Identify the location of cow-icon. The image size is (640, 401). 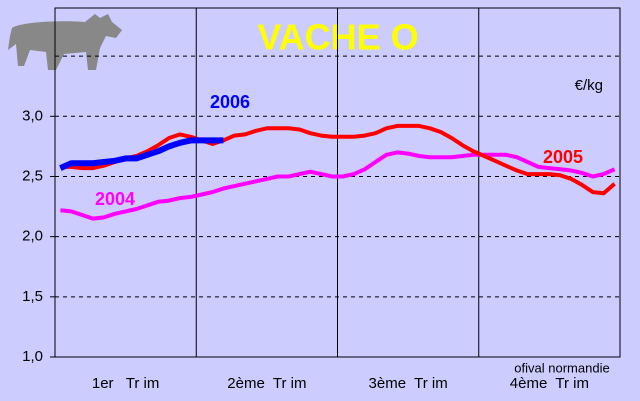
(65, 42).